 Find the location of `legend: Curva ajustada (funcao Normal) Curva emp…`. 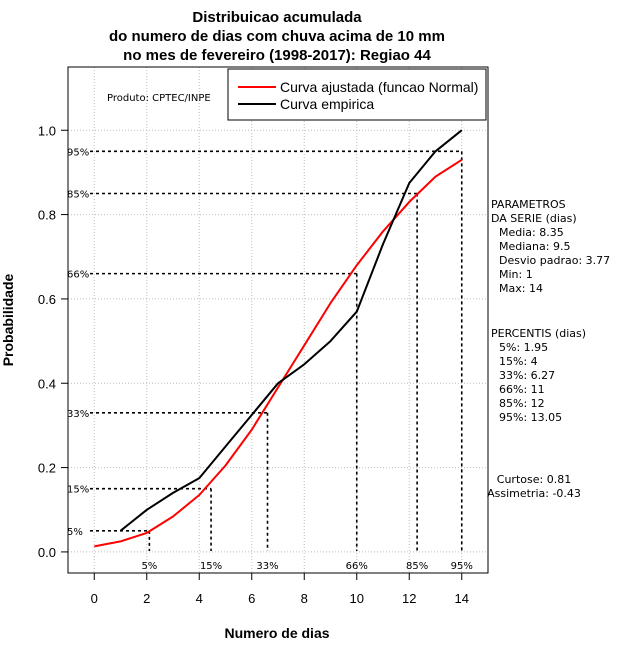

legend: Curva ajustada (funcao Normal) Curva emp… is located at coordinates (357, 94).